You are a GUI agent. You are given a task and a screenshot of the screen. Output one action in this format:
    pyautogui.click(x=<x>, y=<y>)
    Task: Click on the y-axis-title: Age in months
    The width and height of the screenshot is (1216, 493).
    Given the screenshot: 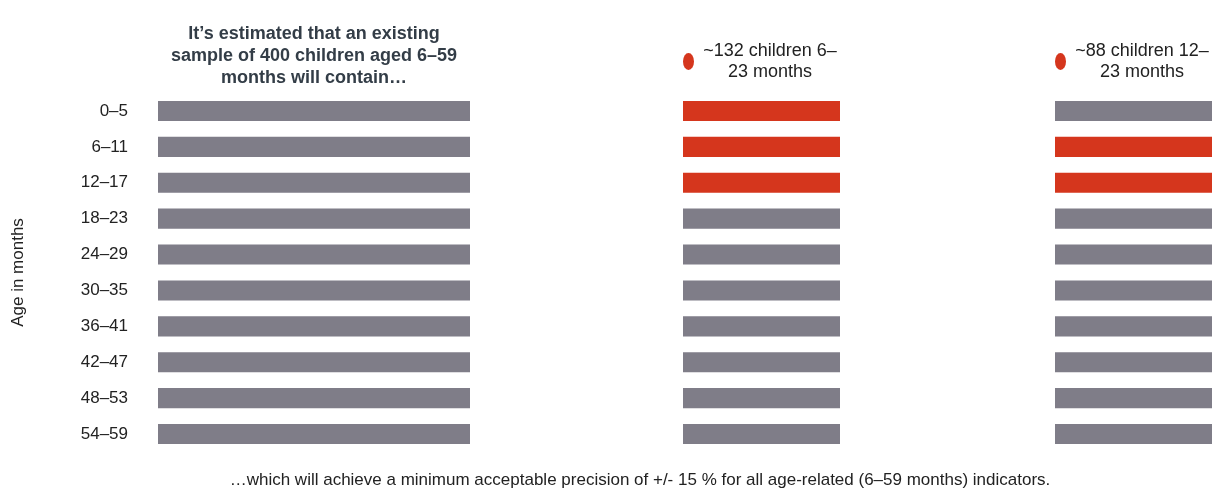 What is the action you would take?
    pyautogui.click(x=17, y=272)
    